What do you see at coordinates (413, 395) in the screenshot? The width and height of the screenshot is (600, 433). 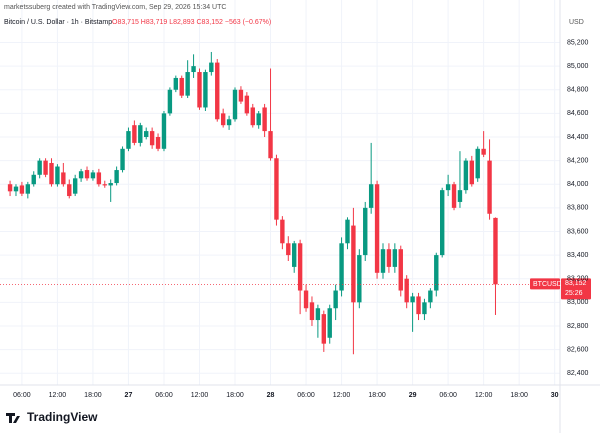 I see `x-tick-label: 29` at bounding box center [413, 395].